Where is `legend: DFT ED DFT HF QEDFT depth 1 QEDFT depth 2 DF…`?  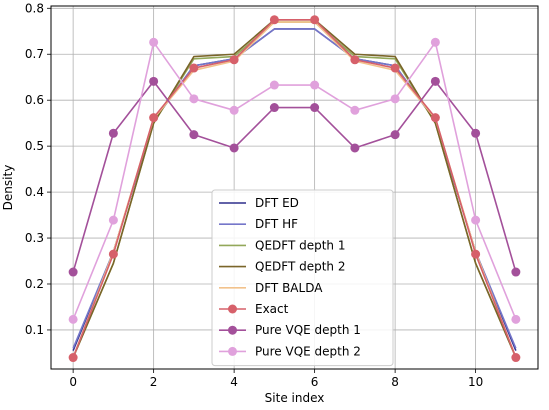 legend: DFT ED DFT HF QEDFT depth 1 QEDFT depth 2 DF… is located at coordinates (302, 278).